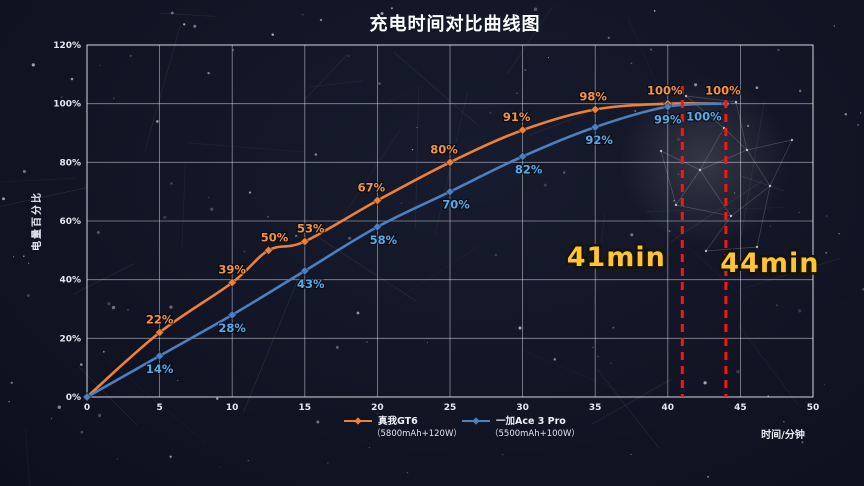 The height and width of the screenshot is (486, 864). Describe the element at coordinates (275, 237) in the screenshot. I see `data-point-label: 50%` at that location.